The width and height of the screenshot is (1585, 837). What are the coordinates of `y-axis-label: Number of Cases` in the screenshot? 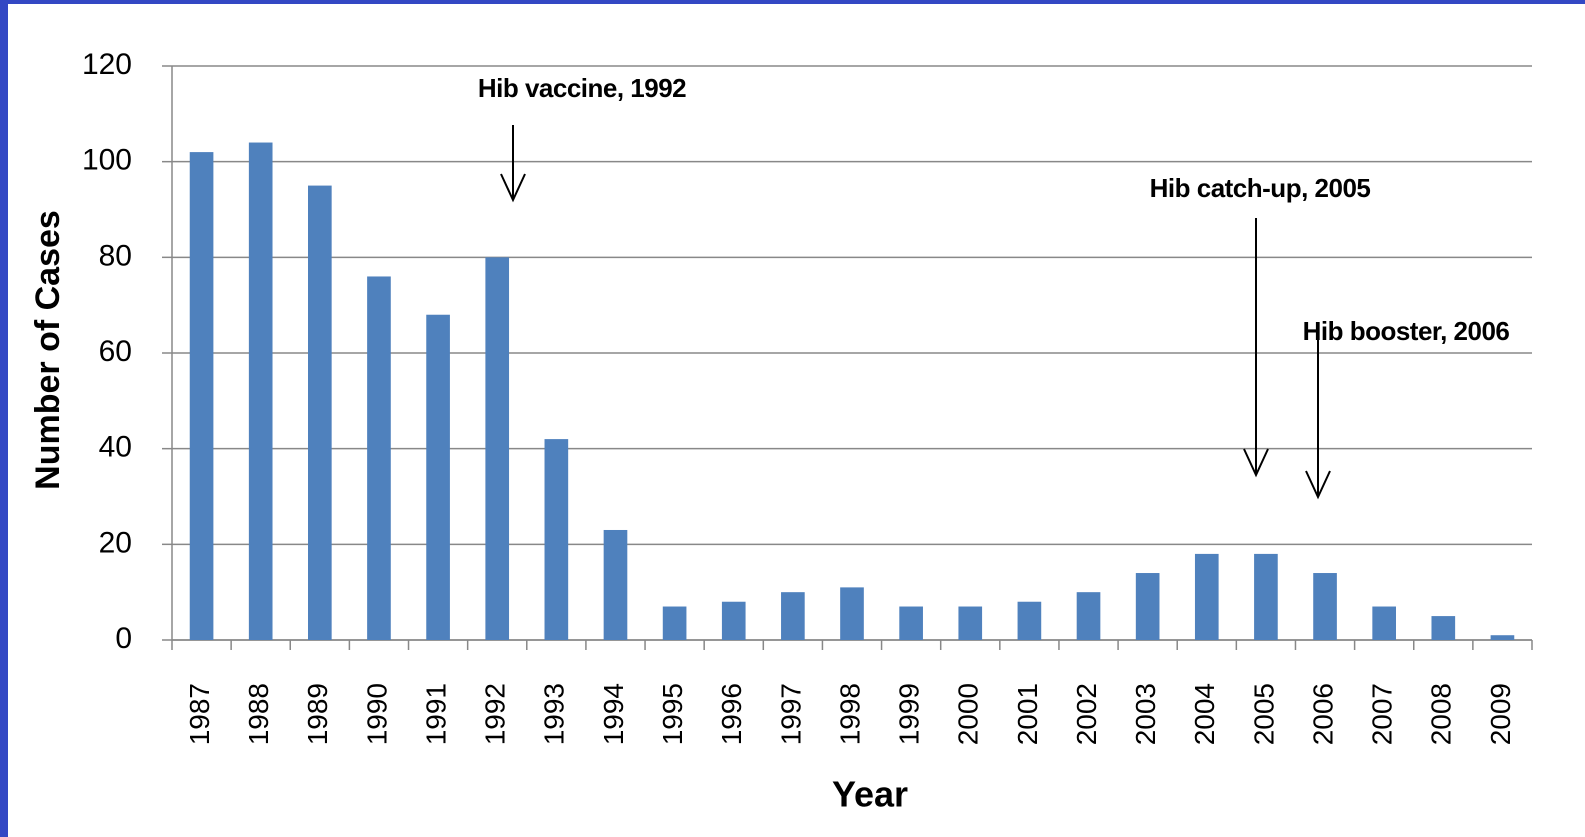 It's located at (48, 350).